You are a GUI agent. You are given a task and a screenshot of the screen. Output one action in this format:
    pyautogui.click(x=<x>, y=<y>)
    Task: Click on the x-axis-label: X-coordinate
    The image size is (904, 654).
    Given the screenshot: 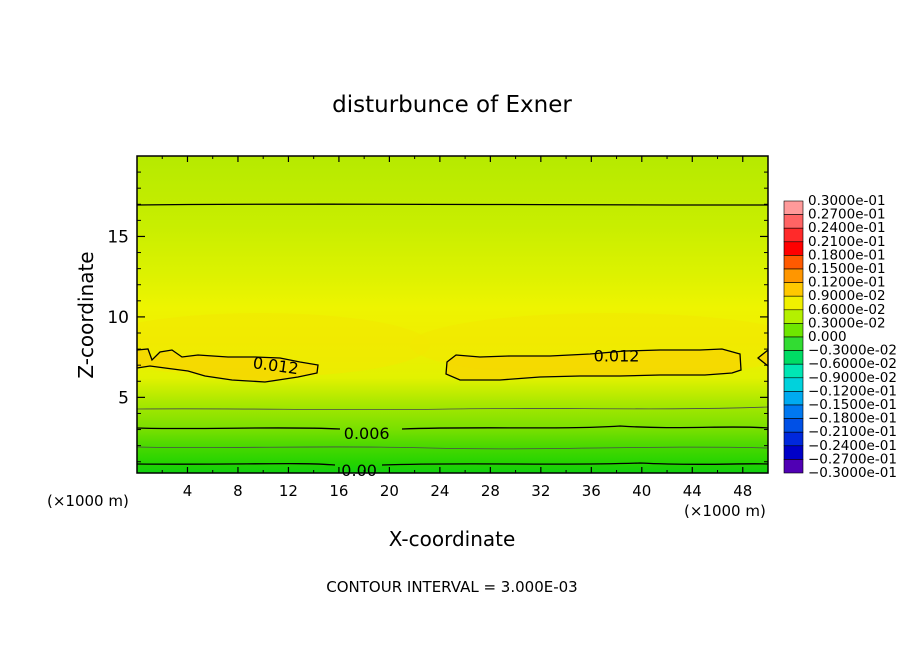 What is the action you would take?
    pyautogui.click(x=452, y=539)
    